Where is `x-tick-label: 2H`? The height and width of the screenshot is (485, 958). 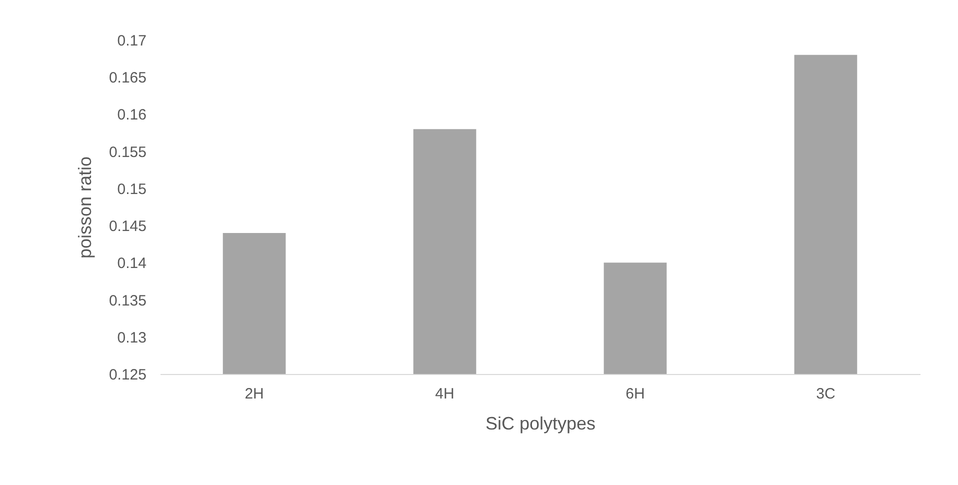
x-tick-label: 2H is located at coordinates (254, 394).